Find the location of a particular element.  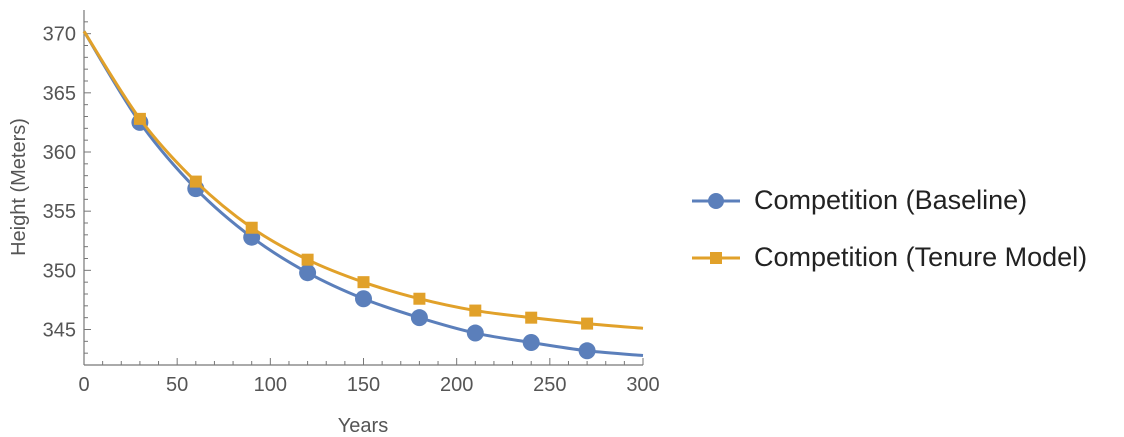

x-tick-label: 250 is located at coordinates (549, 385).